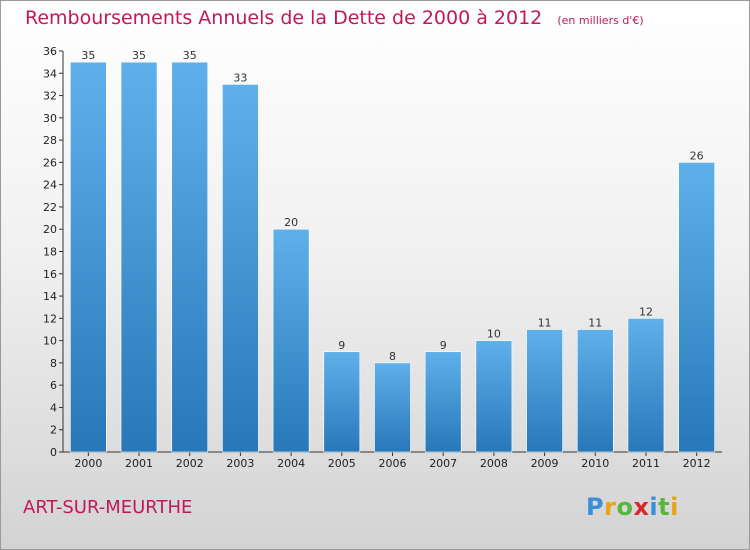 This screenshot has width=750, height=550. What do you see at coordinates (50, 229) in the screenshot?
I see `y-tick-label: 20` at bounding box center [50, 229].